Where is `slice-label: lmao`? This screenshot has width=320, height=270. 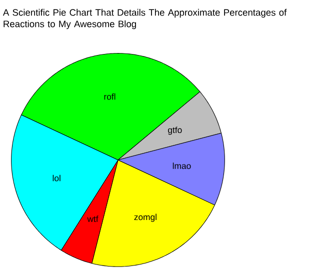 slice-label: lmao is located at coordinates (181, 165).